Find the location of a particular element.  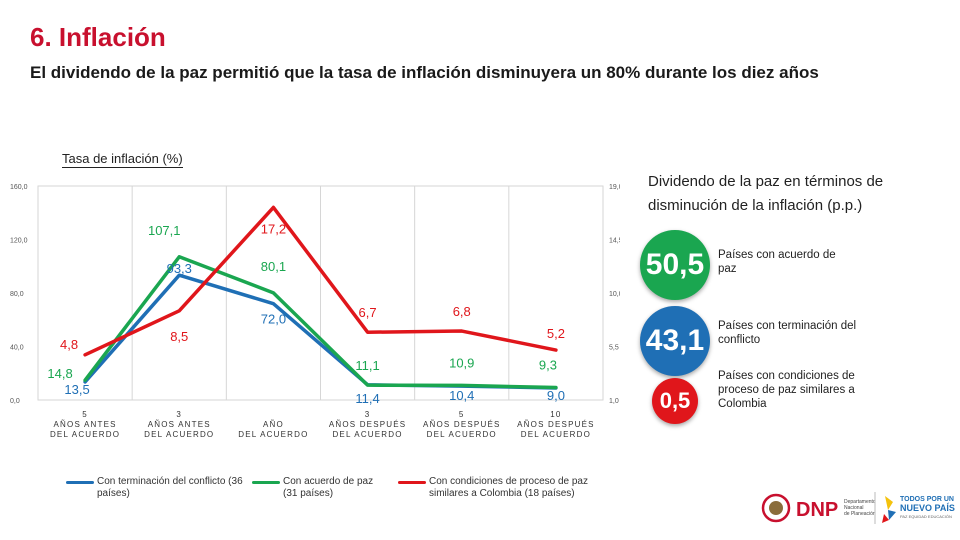

dividend-value-termination: 43,1 is located at coordinates (675, 340).